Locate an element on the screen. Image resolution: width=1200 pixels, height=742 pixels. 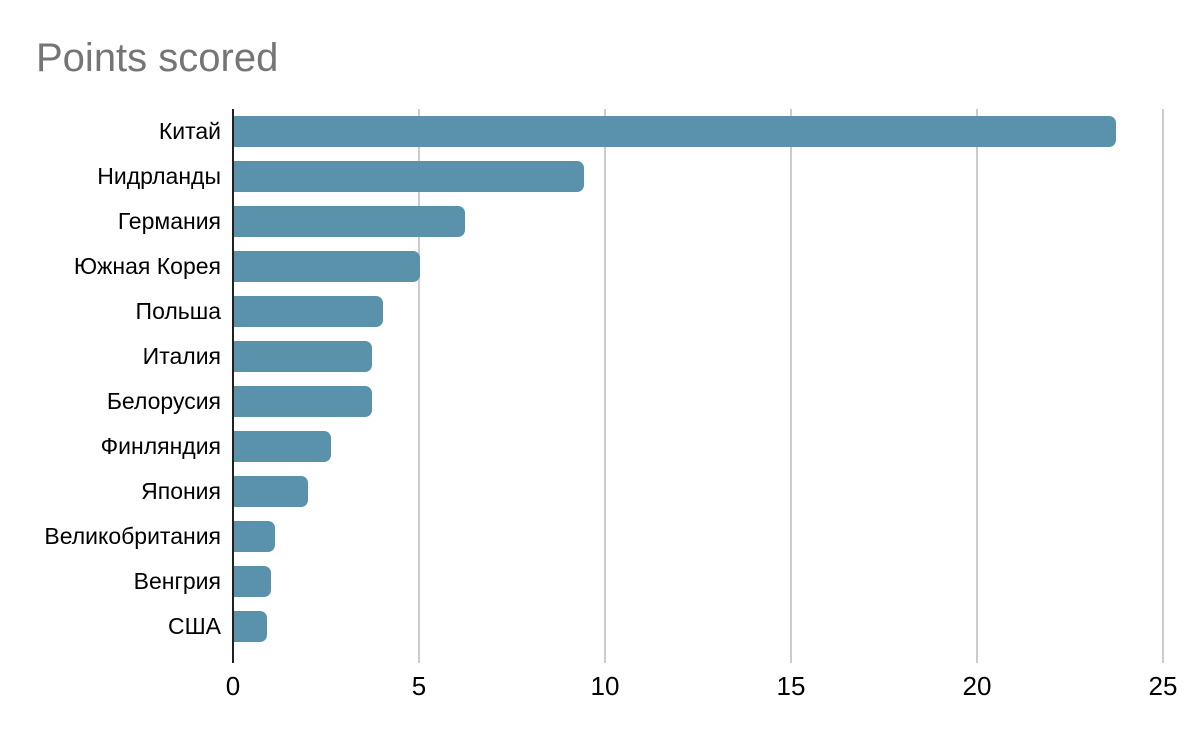
y-axis-line is located at coordinates (233, 386).